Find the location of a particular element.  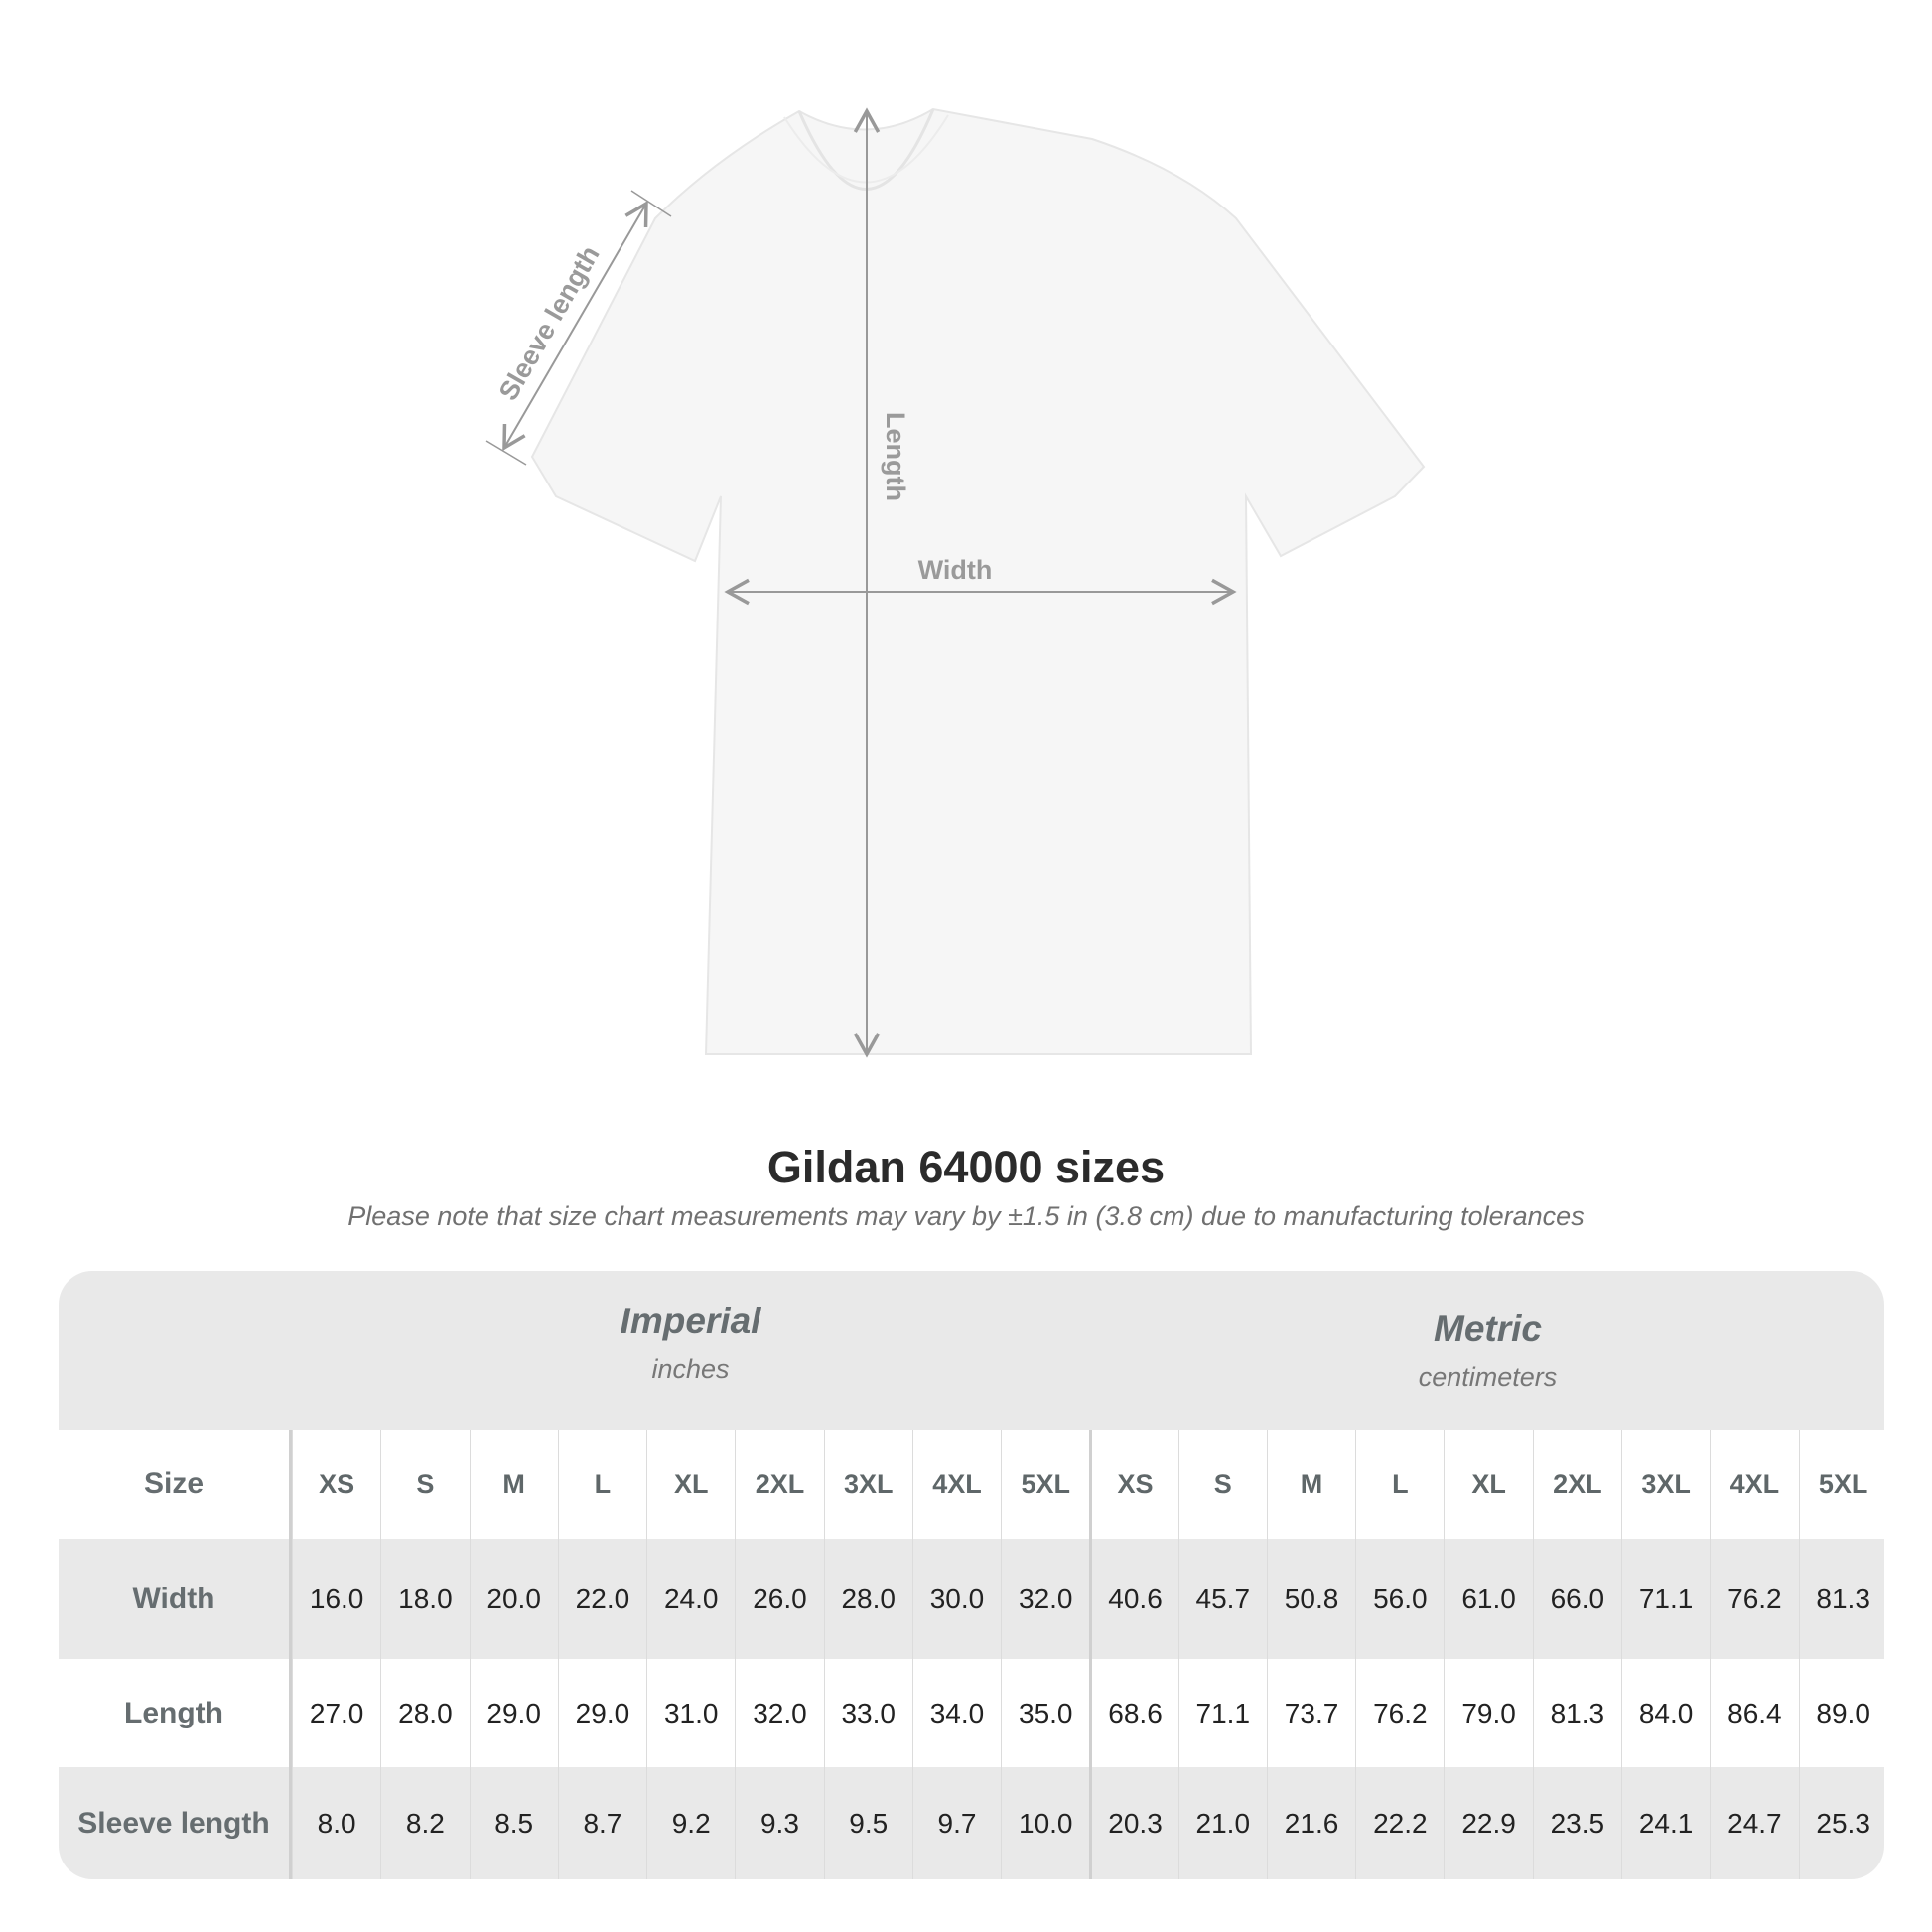

metric-value: 20.3 is located at coordinates (1133, 1823).